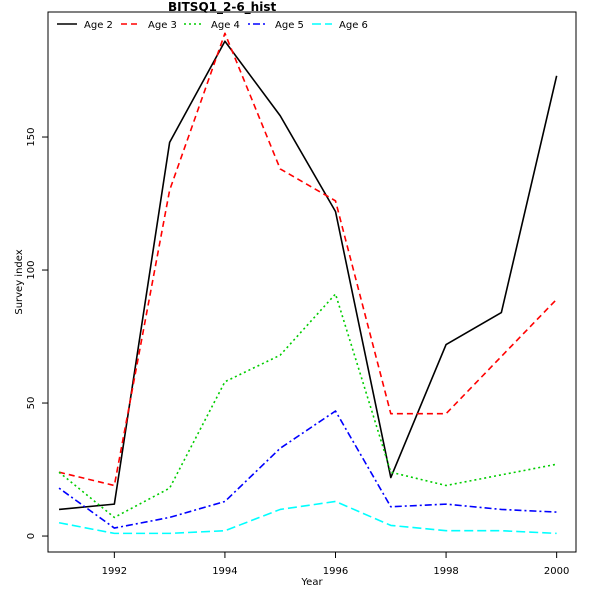  Describe the element at coordinates (31, 403) in the screenshot. I see `y-tick-label: 50` at that location.